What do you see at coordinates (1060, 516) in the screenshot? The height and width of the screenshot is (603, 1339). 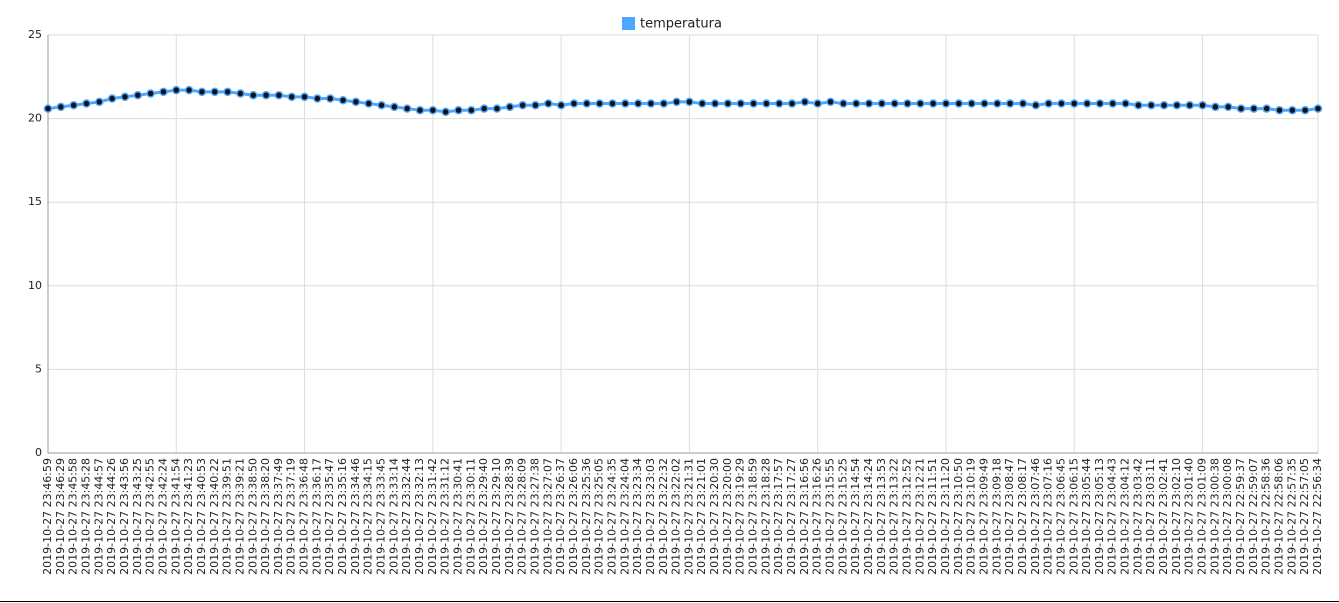 I see `x-tick-label: 2019-10-27 23:06:45` at bounding box center [1060, 516].